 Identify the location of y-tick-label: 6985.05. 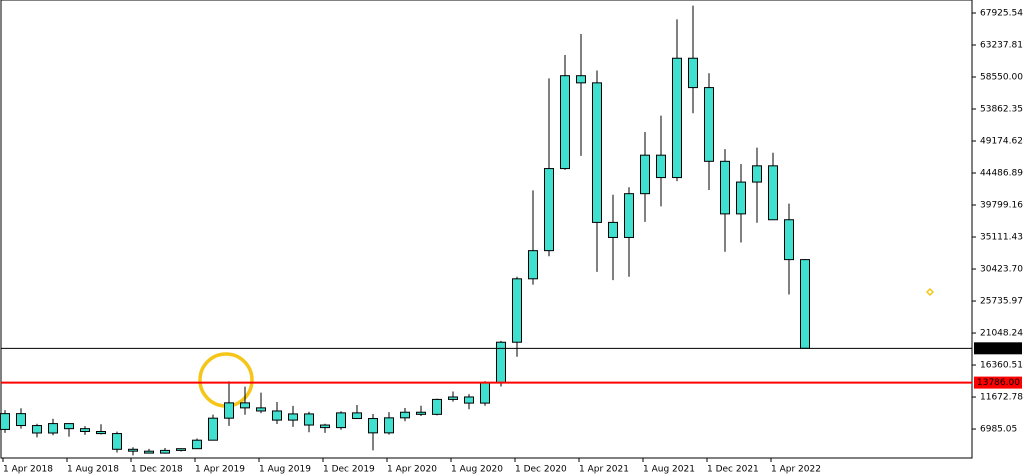
(998, 430).